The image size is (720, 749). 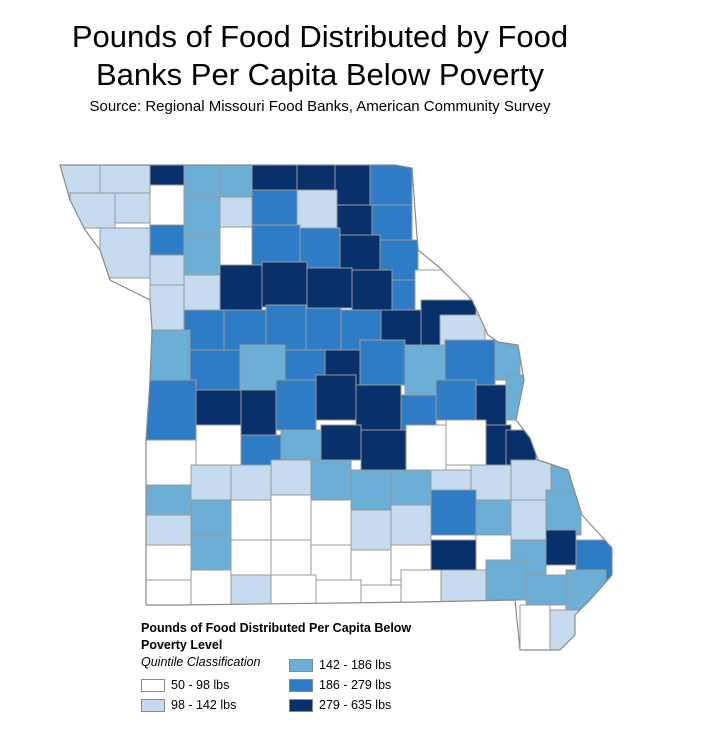 I want to click on legend-subtitle: Quintile Classification, so click(x=201, y=662).